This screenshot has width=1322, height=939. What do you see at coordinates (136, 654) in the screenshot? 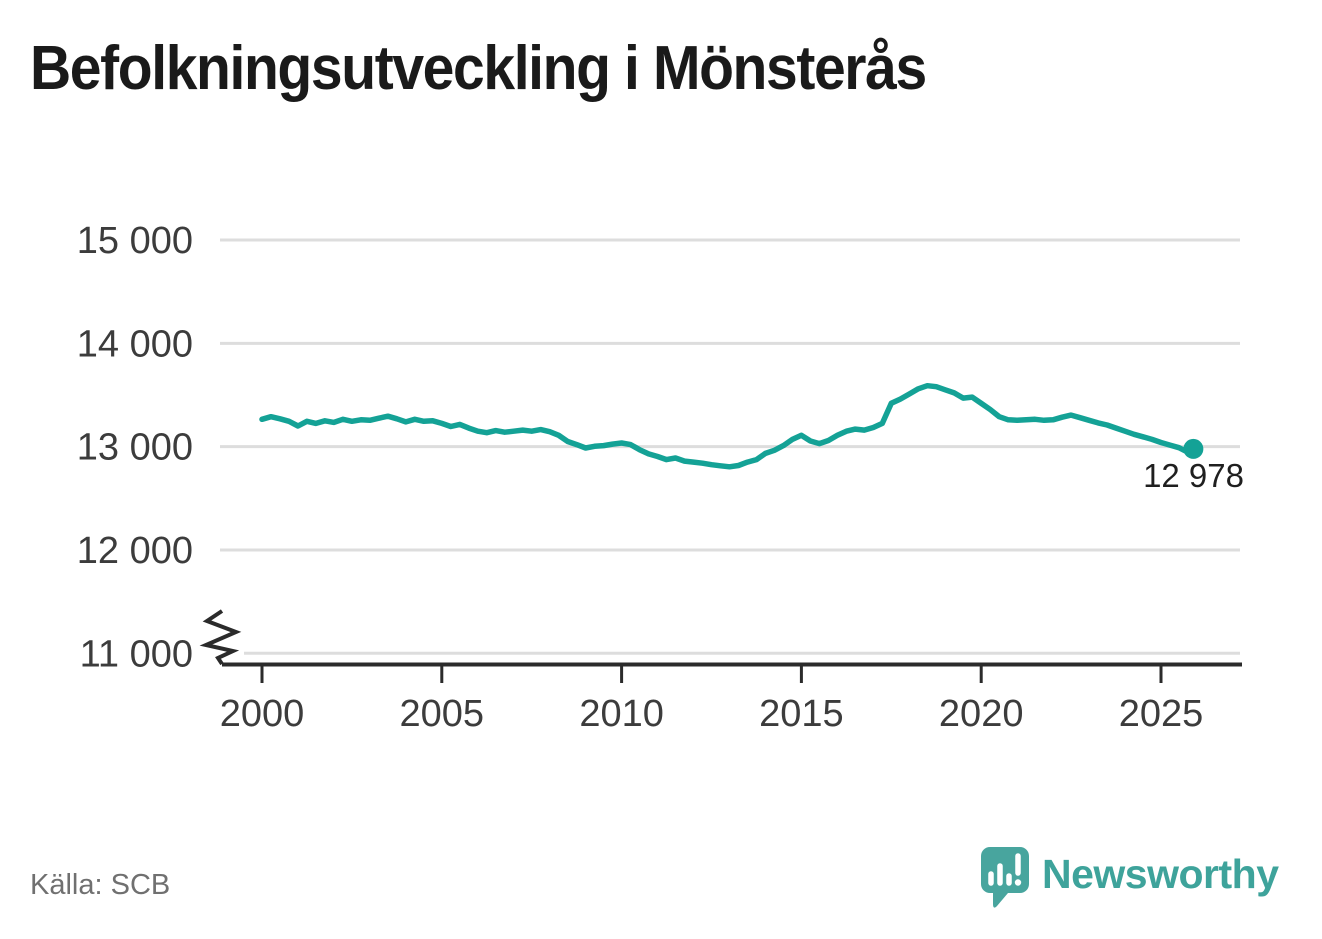
I see `y-axis-tick-label: 11 000` at bounding box center [136, 654].